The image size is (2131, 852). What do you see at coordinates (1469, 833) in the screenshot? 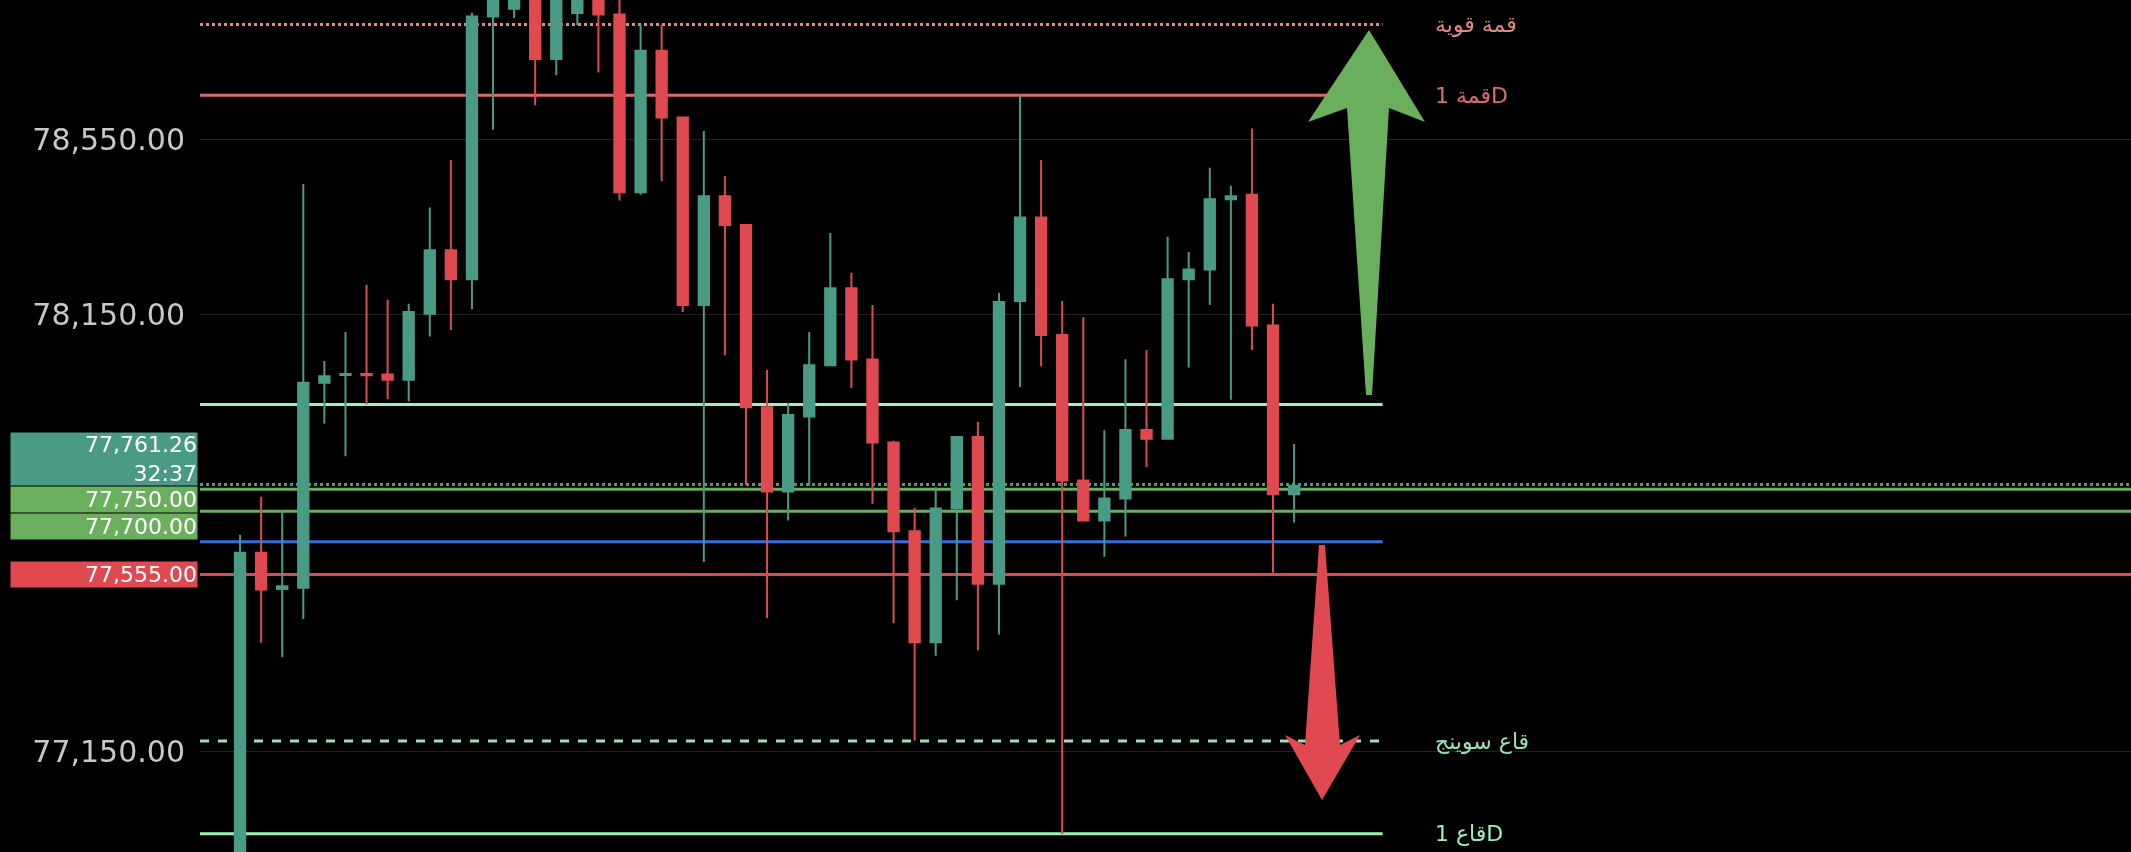
I see `ref-line-label: قاع 1D` at bounding box center [1469, 833].